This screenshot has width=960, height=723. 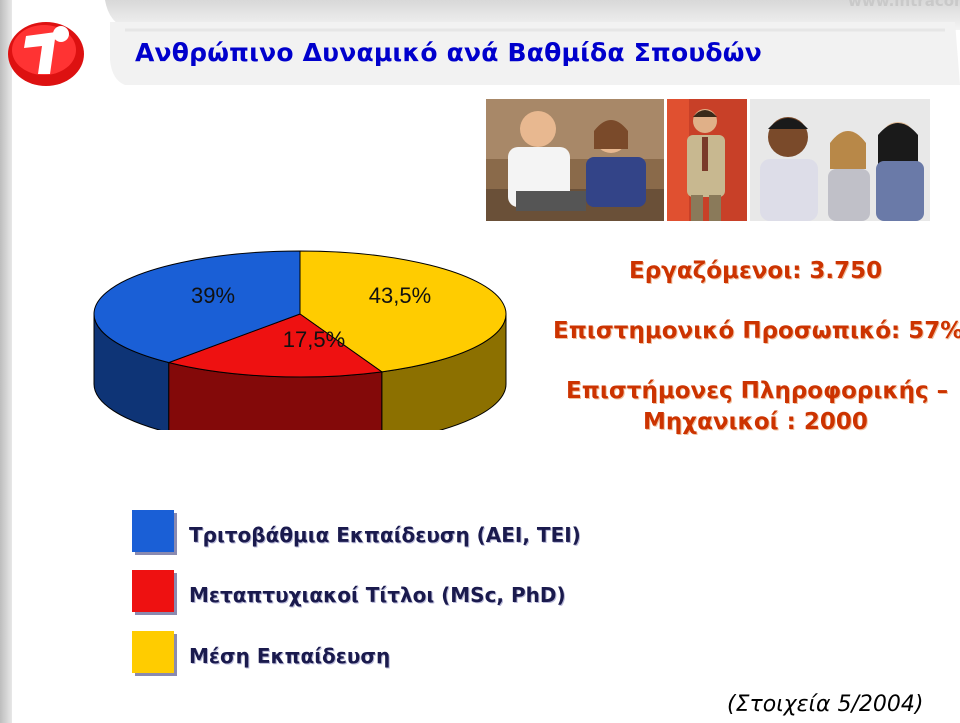 I want to click on left-edge-bar, so click(x=6, y=361).